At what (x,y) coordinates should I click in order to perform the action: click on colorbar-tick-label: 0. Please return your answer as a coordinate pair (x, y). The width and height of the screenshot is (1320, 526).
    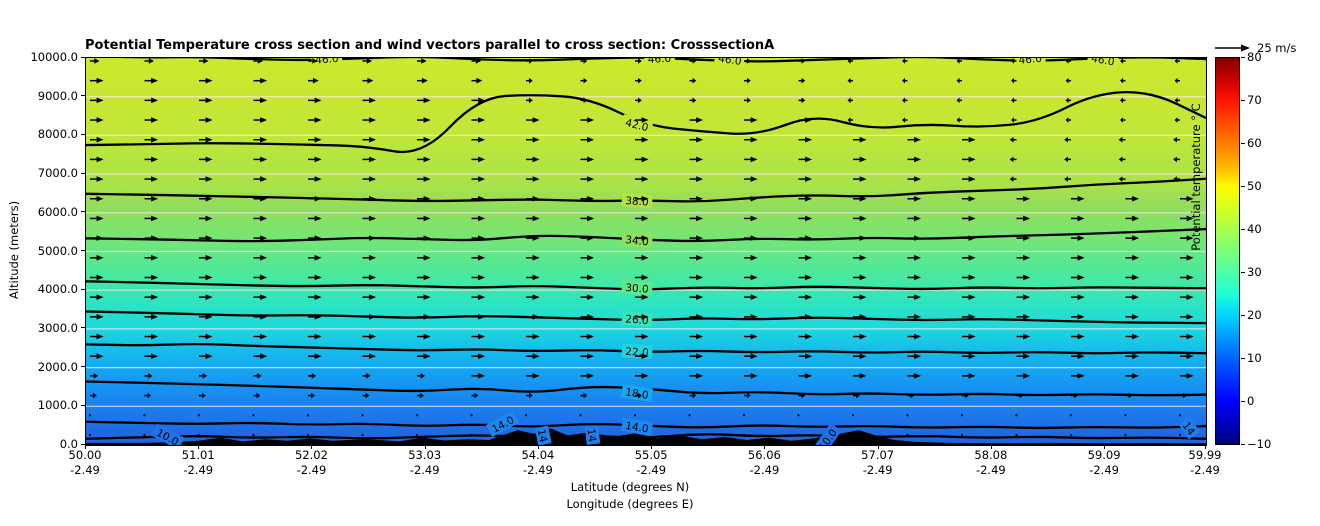
    Looking at the image, I should click on (1251, 401).